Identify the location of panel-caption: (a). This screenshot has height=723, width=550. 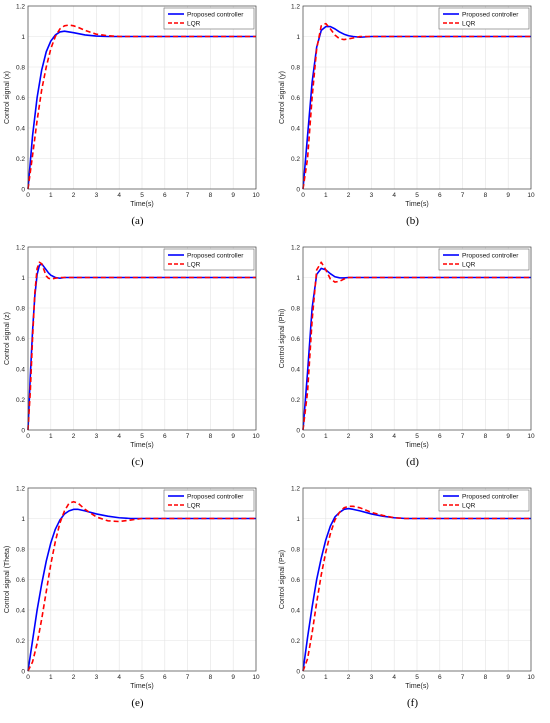
(137, 221).